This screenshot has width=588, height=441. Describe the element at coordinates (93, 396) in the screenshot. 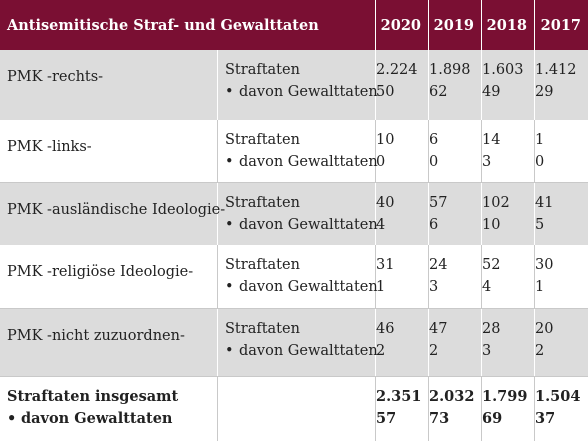

I see `total-label: Straftaten insgesamt` at that location.